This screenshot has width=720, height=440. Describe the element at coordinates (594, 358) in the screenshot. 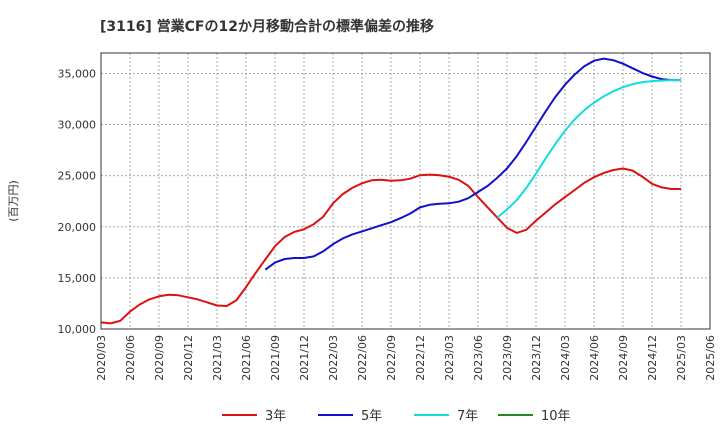

I see `x-tick-label: 2024/06` at that location.